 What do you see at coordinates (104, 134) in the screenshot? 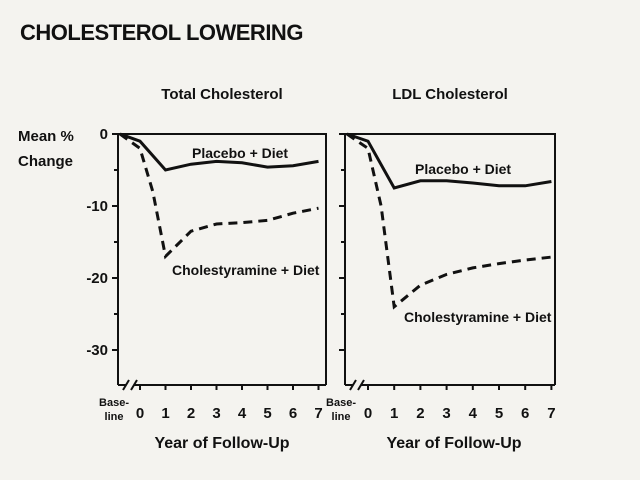
I see `y-tick-label: 0` at bounding box center [104, 134].